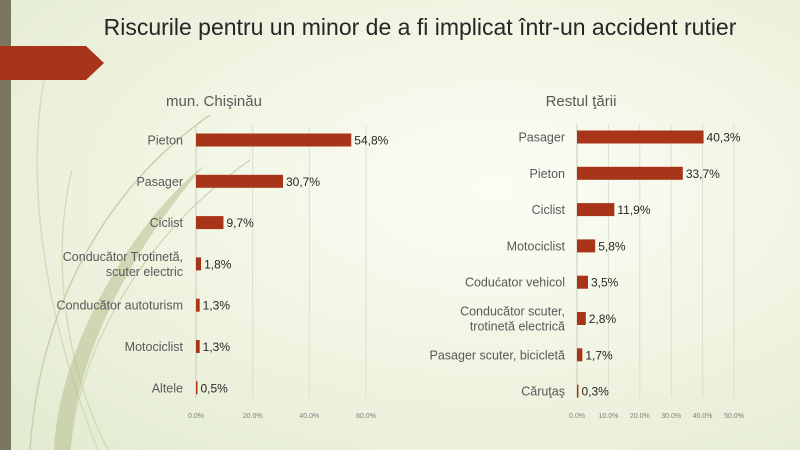 Image resolution: width=800 pixels, height=450 pixels. What do you see at coordinates (215, 388) in the screenshot?
I see `chart-1-data-label: 0,5%` at bounding box center [215, 388].